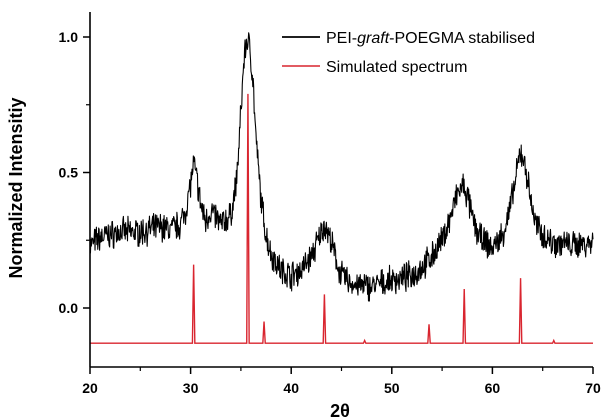 This screenshot has height=420, width=603. I want to click on x-tick-label: 40, so click(291, 388).